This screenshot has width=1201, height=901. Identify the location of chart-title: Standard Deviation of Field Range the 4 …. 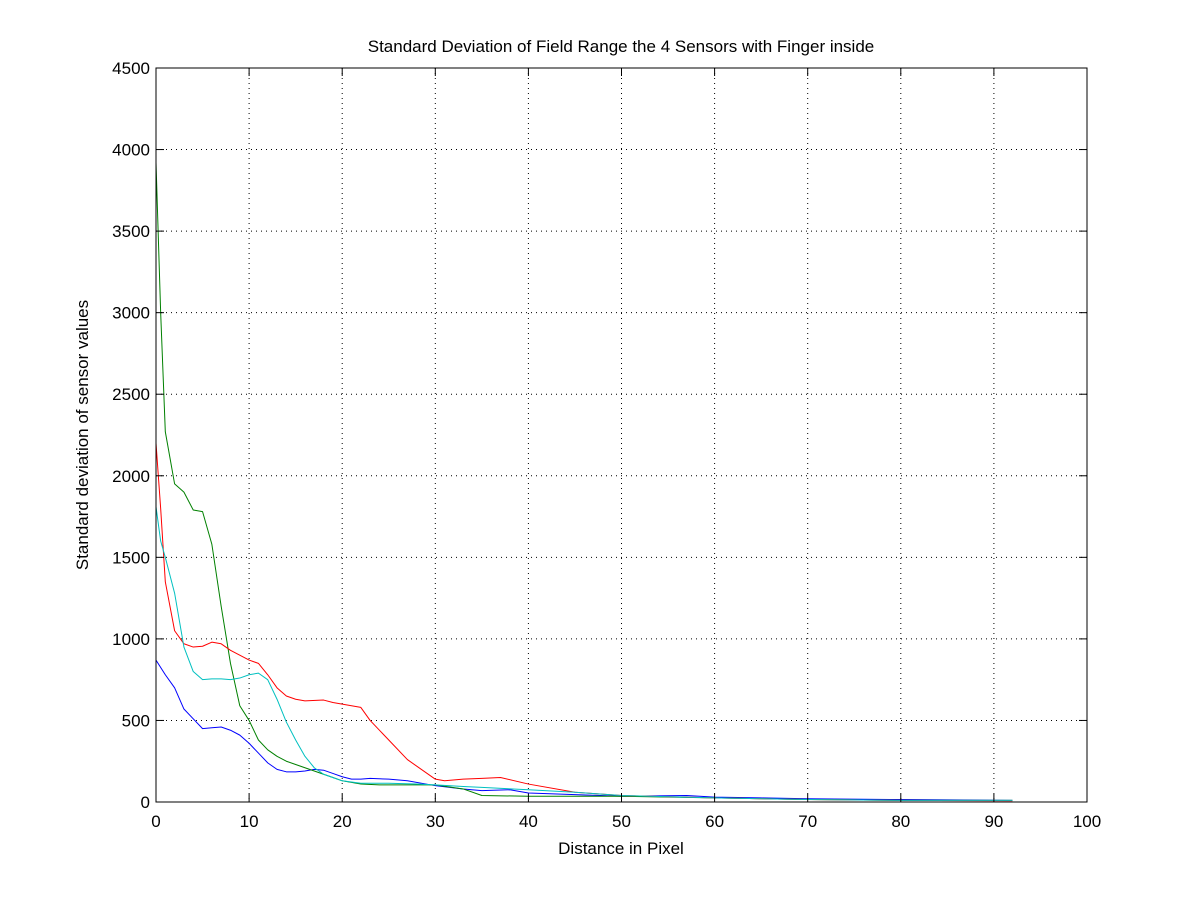
(621, 46).